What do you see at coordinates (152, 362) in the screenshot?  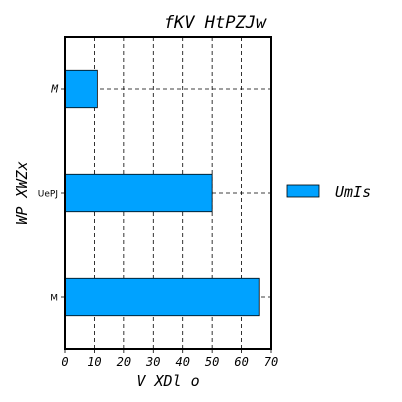 I see `x-tick-label: 30` at bounding box center [152, 362].